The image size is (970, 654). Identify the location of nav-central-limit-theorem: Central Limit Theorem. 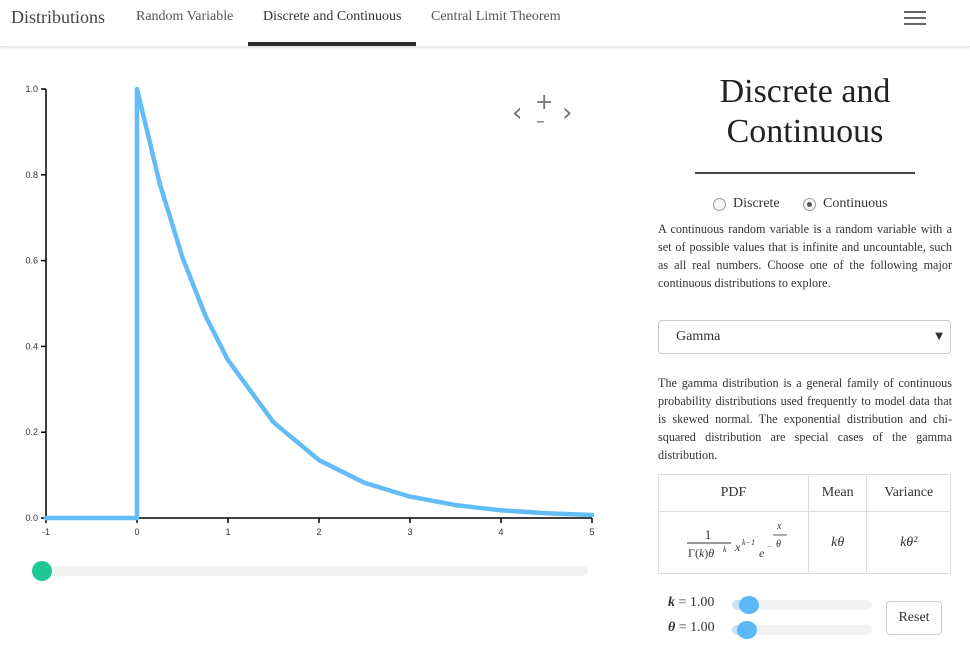
(496, 16).